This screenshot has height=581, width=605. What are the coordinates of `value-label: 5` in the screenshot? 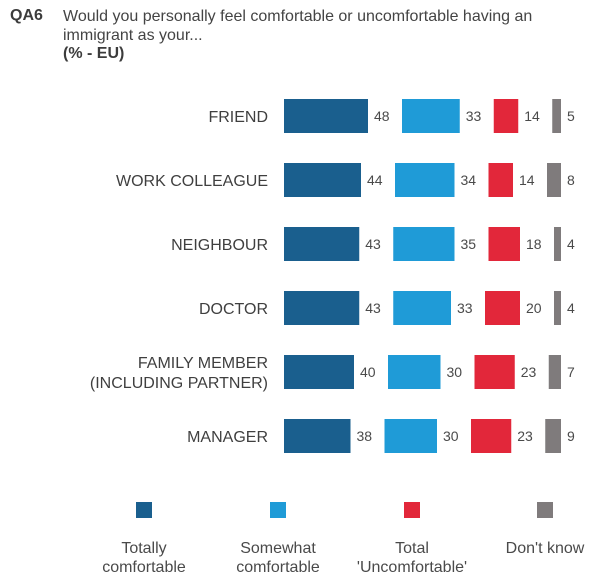 It's located at (571, 116).